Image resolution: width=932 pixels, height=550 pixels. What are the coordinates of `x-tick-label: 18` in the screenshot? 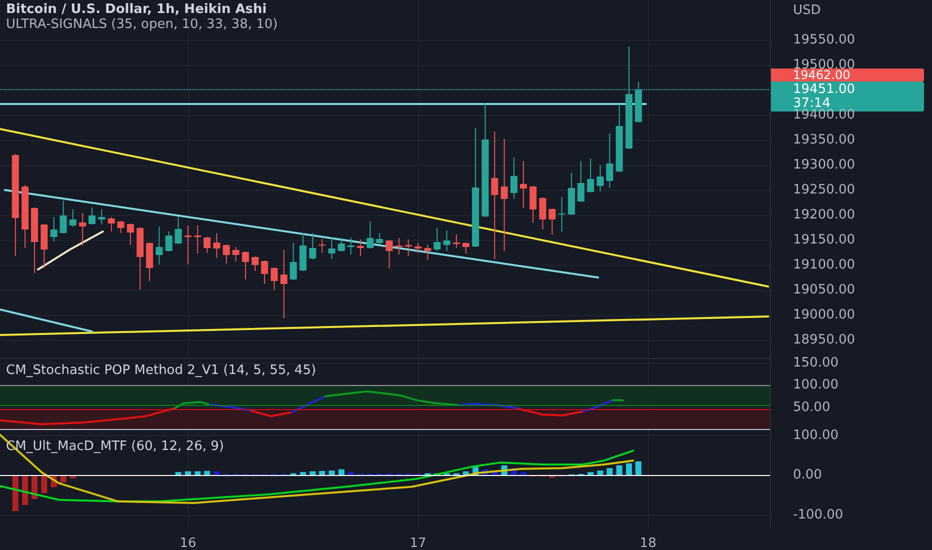 It's located at (648, 543).